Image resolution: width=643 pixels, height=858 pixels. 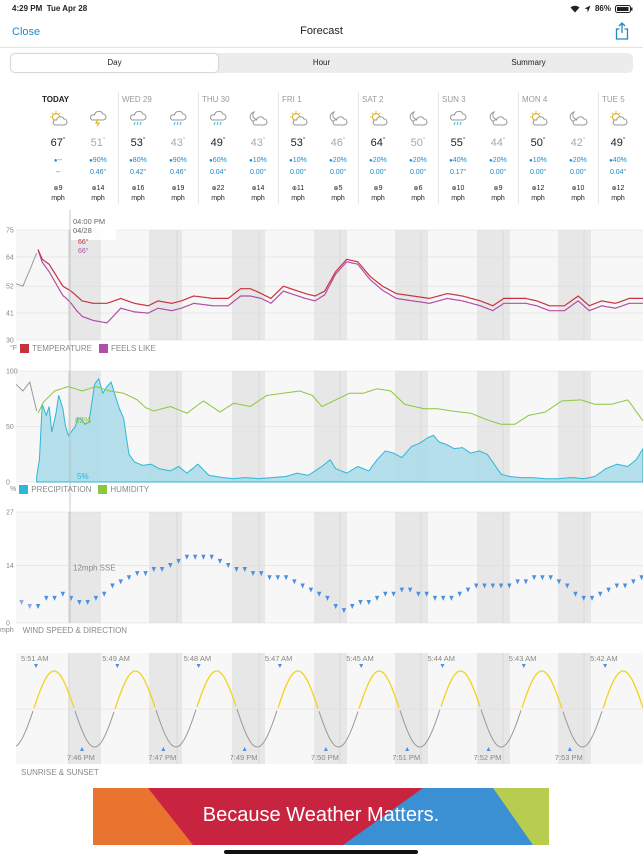 What do you see at coordinates (442, 658) in the screenshot?
I see `sunrise-time: 5:44 AM` at bounding box center [442, 658].